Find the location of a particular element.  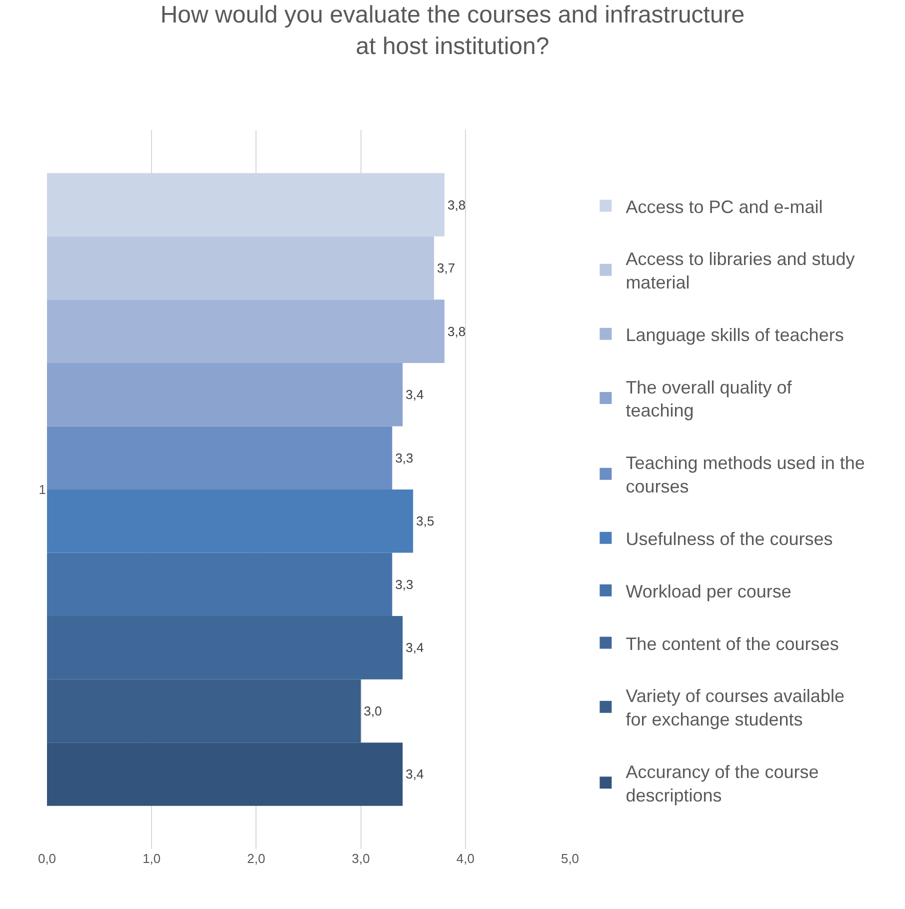

x-tick-label: 1,0 is located at coordinates (151, 858).